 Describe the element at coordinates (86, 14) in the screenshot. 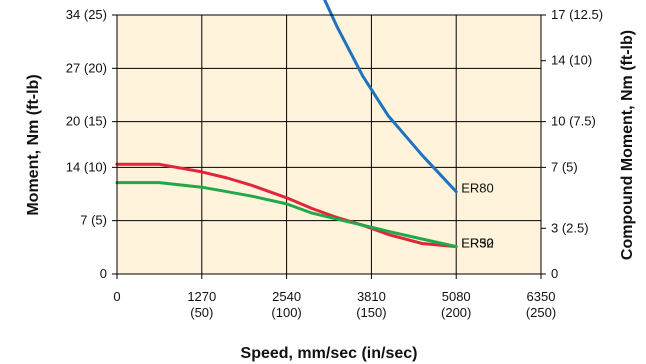

I see `y-tick-label-5: 34 (25)` at that location.